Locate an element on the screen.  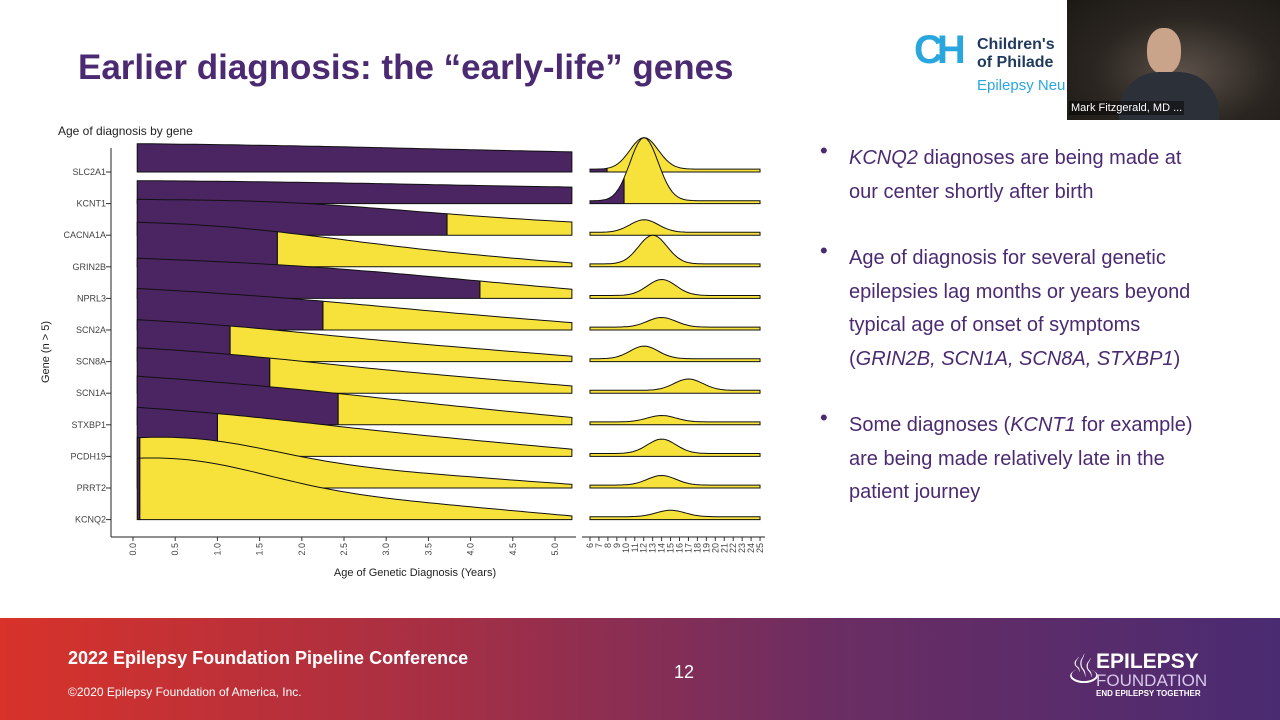
y-tick-label: GRIN2B is located at coordinates (89, 267).